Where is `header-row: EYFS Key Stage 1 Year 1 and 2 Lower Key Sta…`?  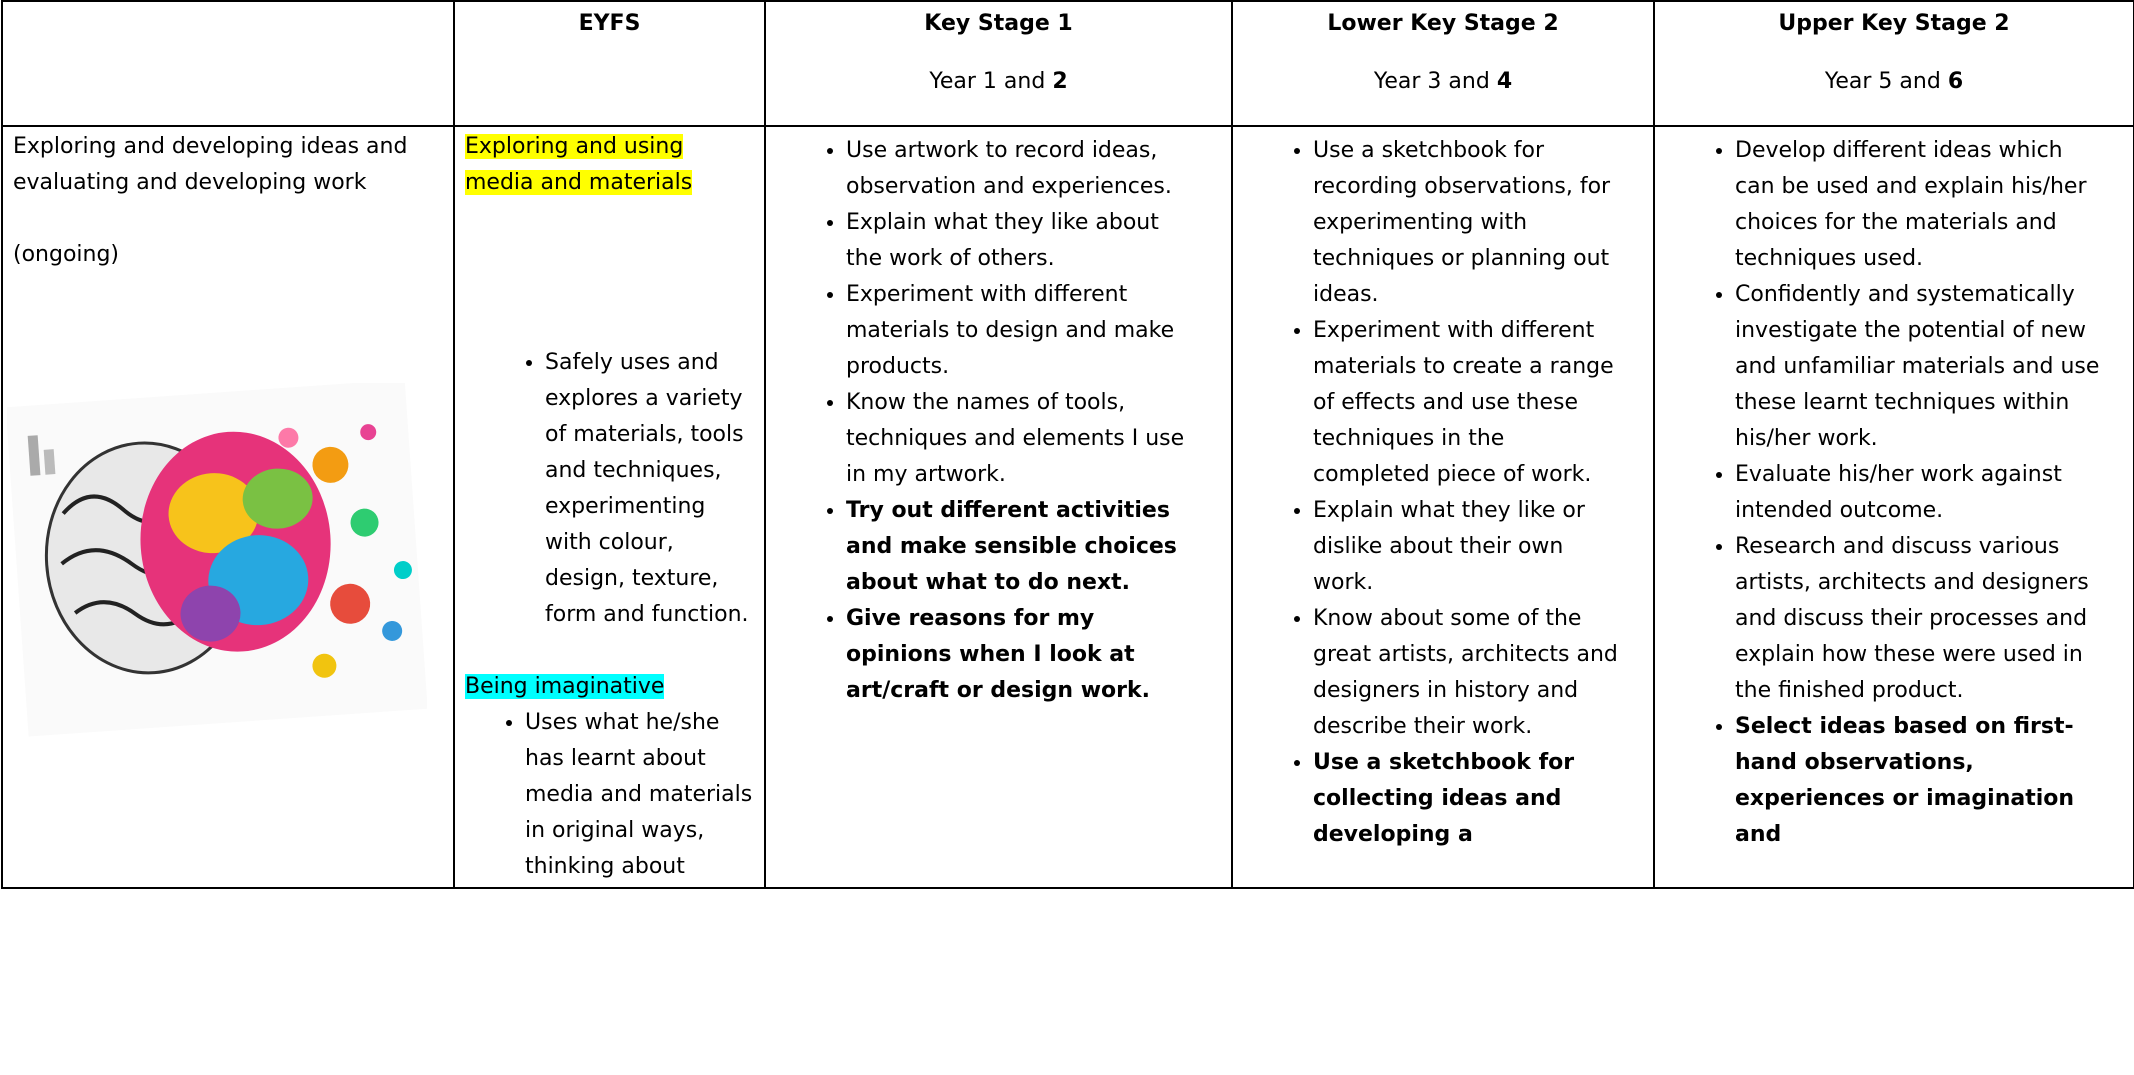 header-row: EYFS Key Stage 1 Year 1 and 2 Lower Key Sta… is located at coordinates (1067, 63).